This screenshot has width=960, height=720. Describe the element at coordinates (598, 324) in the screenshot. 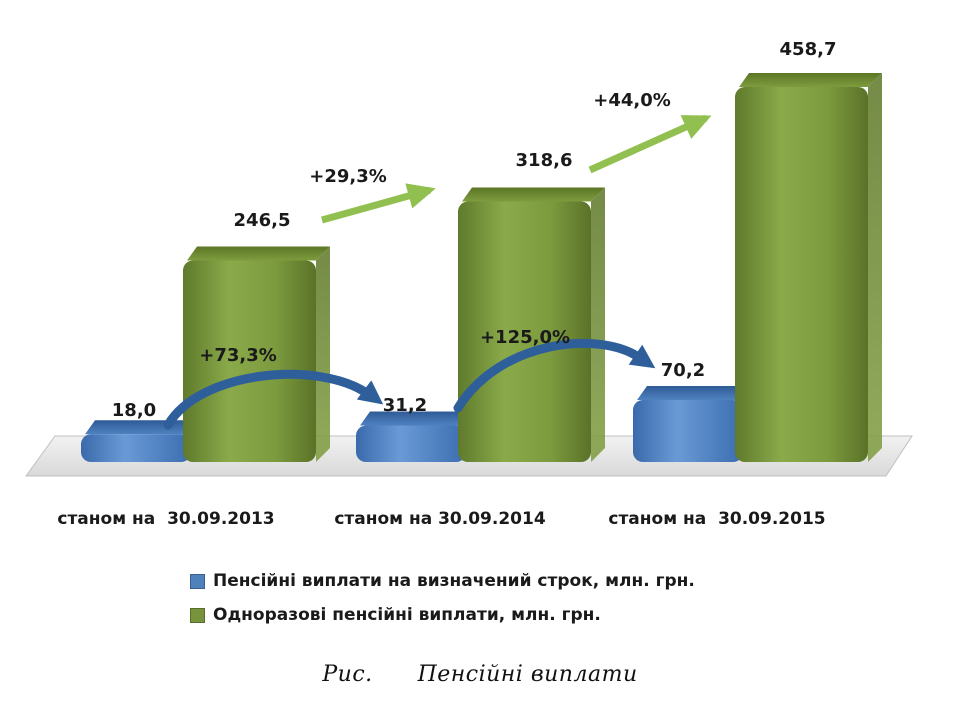

I see `bar-series2-2-side` at that location.